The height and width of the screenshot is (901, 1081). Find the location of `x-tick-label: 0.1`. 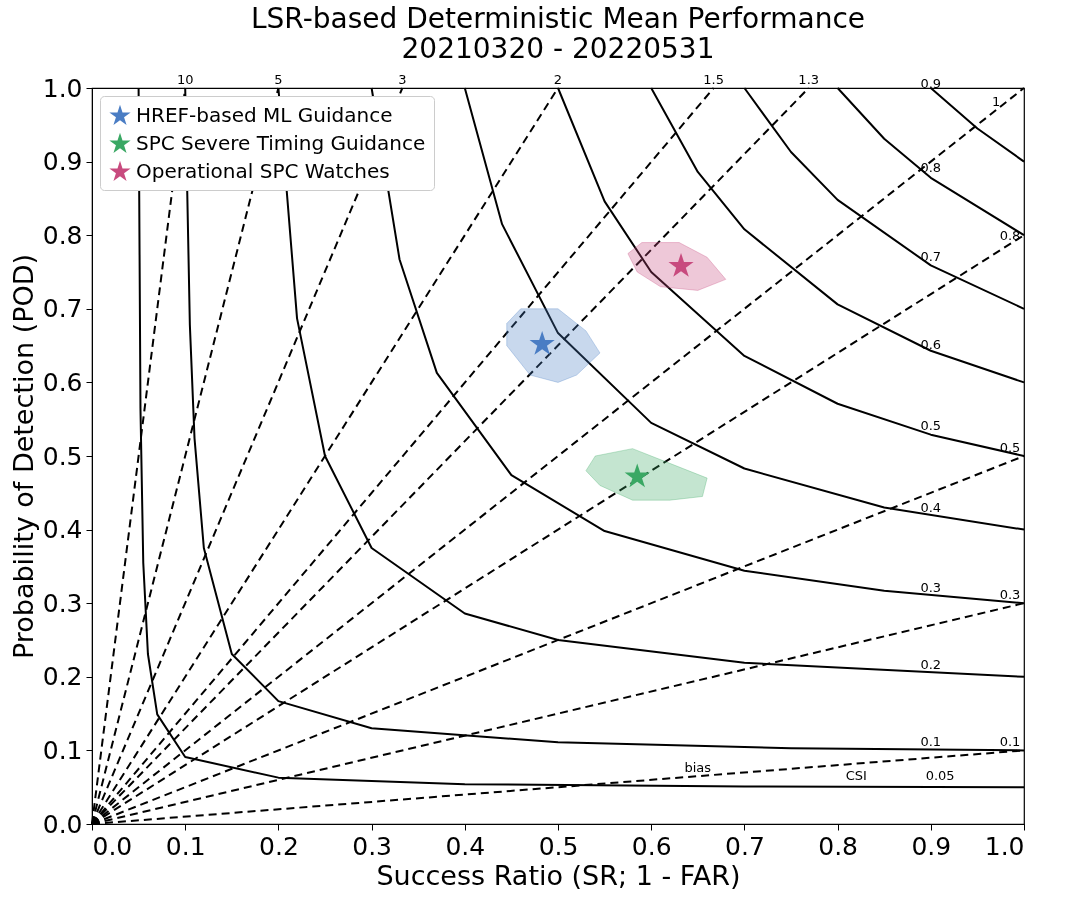

x-tick-label: 0.1 is located at coordinates (185, 846).